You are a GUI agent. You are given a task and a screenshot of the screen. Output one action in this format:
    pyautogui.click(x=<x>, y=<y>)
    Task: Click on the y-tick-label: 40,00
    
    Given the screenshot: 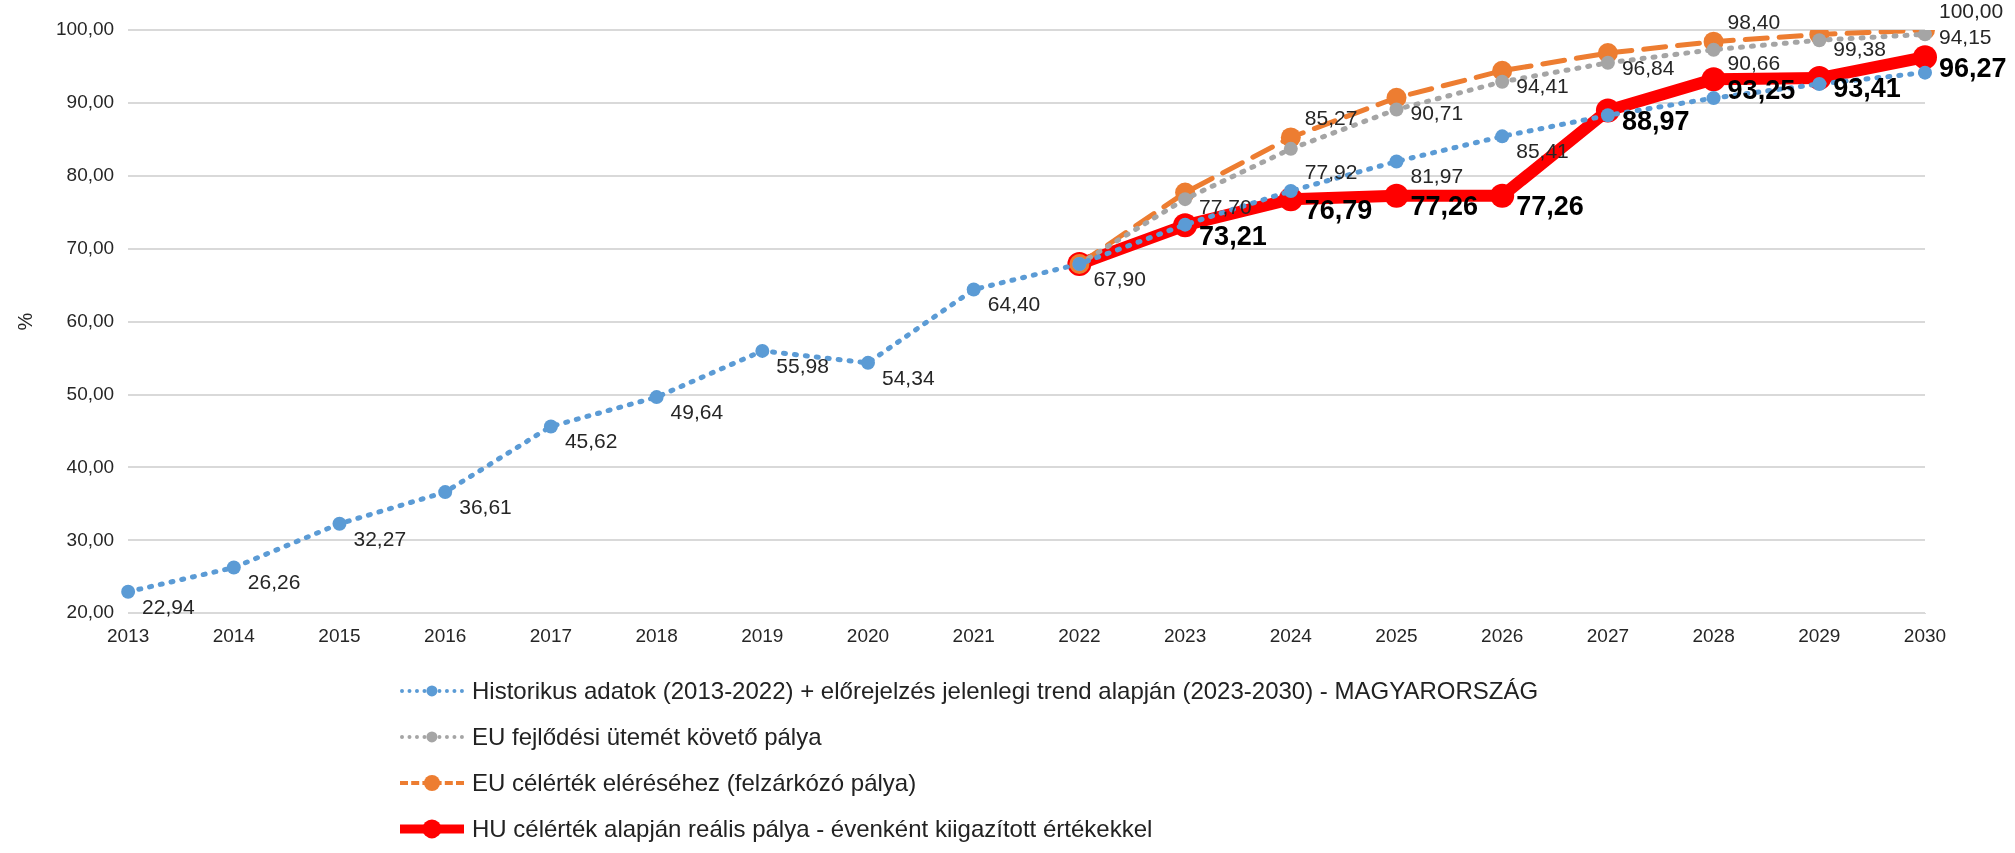 What is the action you would take?
    pyautogui.click(x=90, y=466)
    